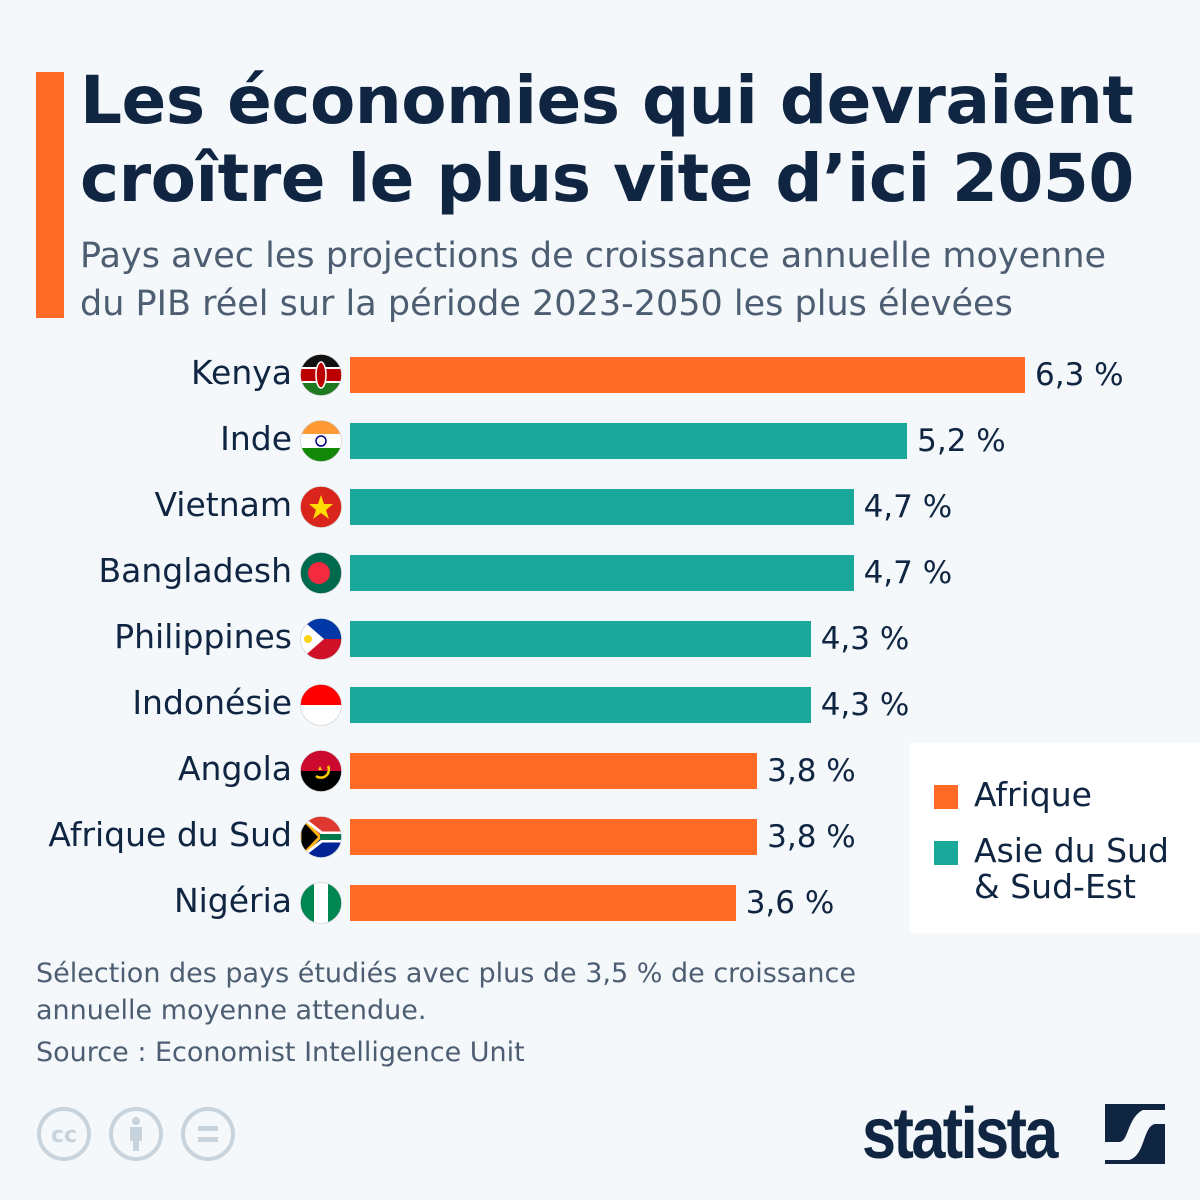 Image resolution: width=1200 pixels, height=1200 pixels. I want to click on category-label: Philippines, so click(203, 636).